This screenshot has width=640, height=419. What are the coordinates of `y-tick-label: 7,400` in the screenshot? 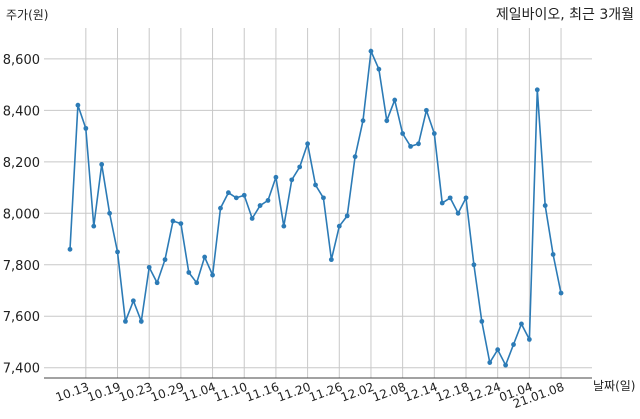 It's located at (21, 369).